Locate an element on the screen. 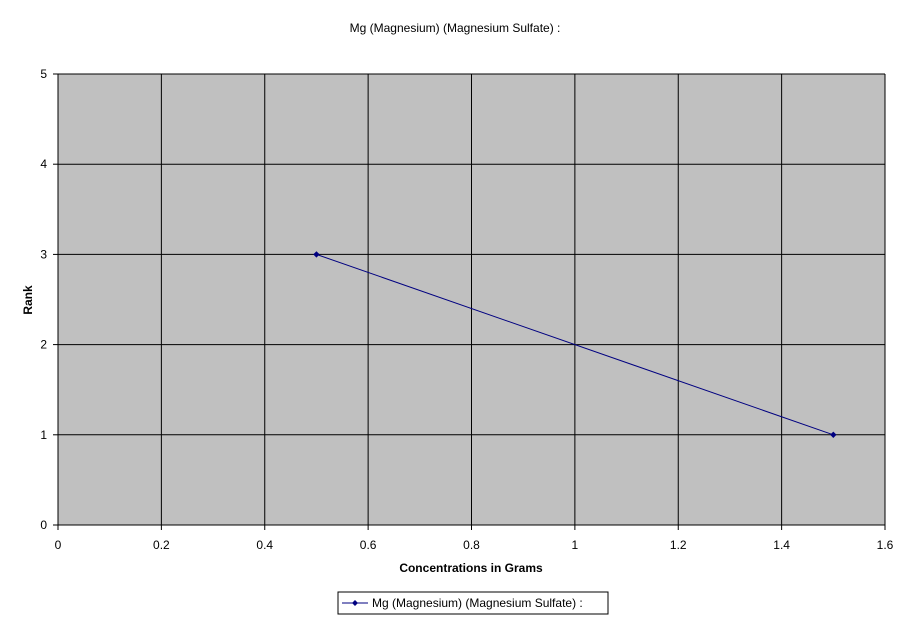 The width and height of the screenshot is (911, 623). x-tick-labels: 0 0.2 0.4 0.6 0.8 1 1.2 1.4 1.6 is located at coordinates (474, 545).